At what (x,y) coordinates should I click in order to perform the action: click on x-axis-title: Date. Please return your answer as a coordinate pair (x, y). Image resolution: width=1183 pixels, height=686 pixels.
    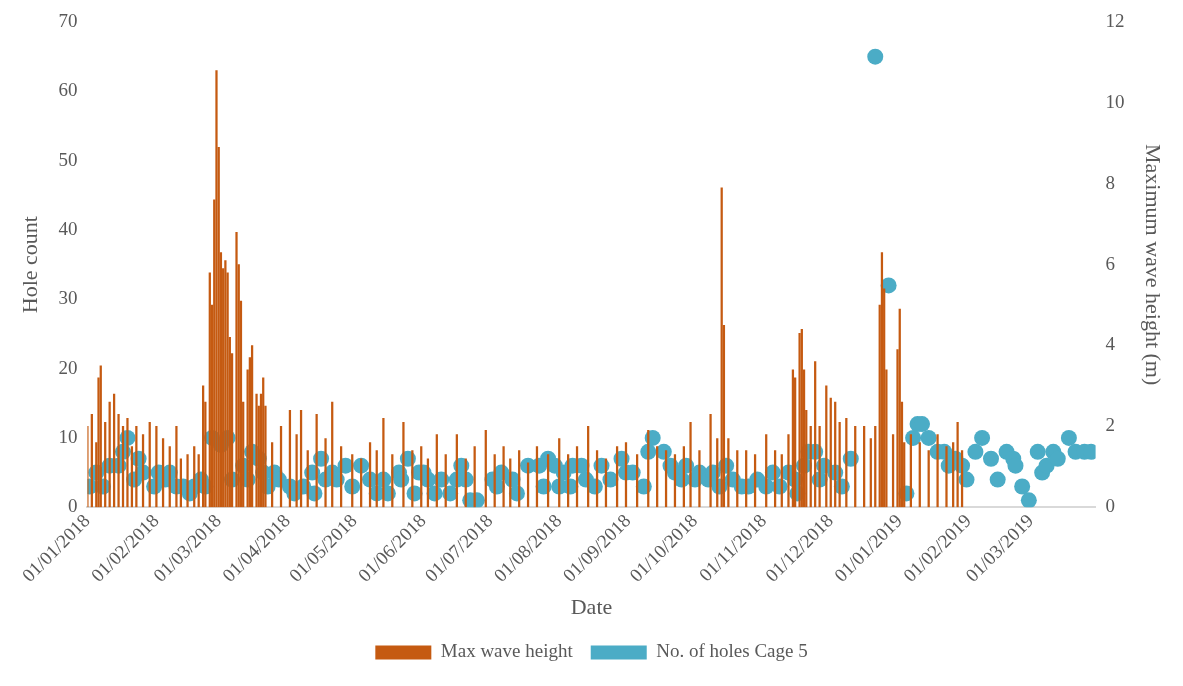
    Looking at the image, I should click on (591, 606).